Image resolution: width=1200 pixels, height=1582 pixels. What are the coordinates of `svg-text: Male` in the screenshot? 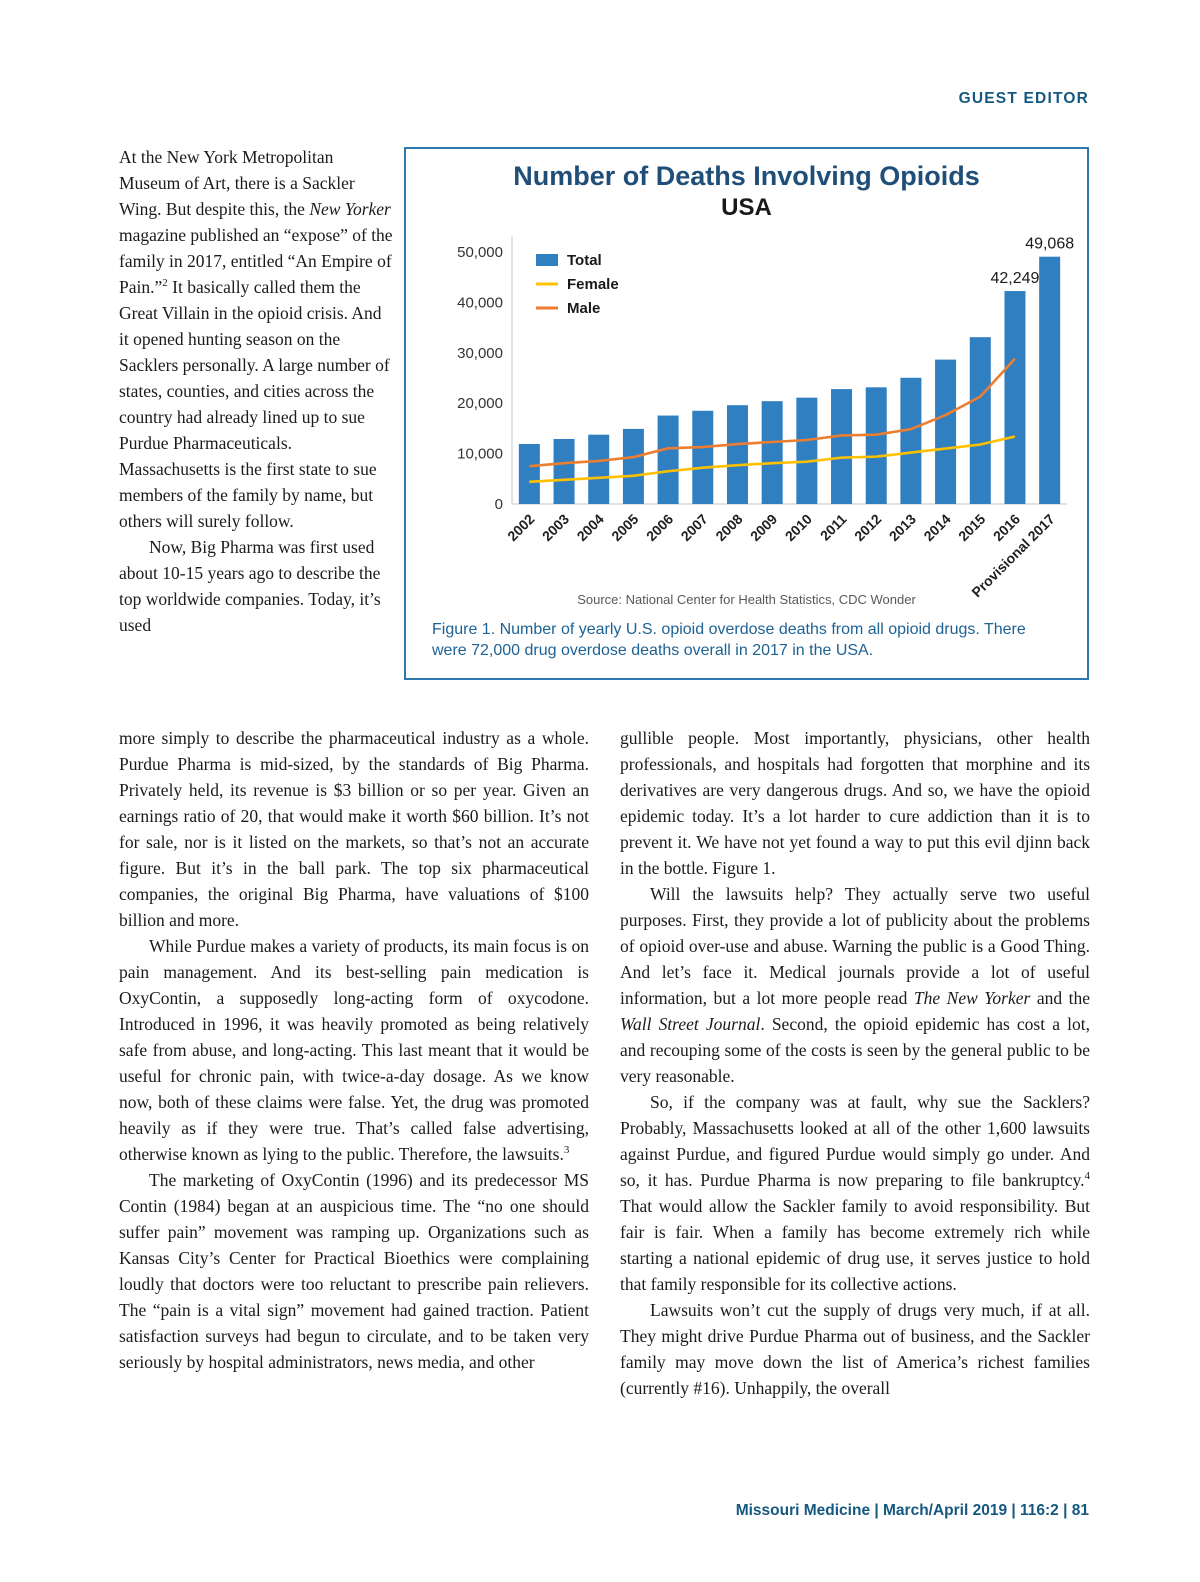 It's located at (583, 308).